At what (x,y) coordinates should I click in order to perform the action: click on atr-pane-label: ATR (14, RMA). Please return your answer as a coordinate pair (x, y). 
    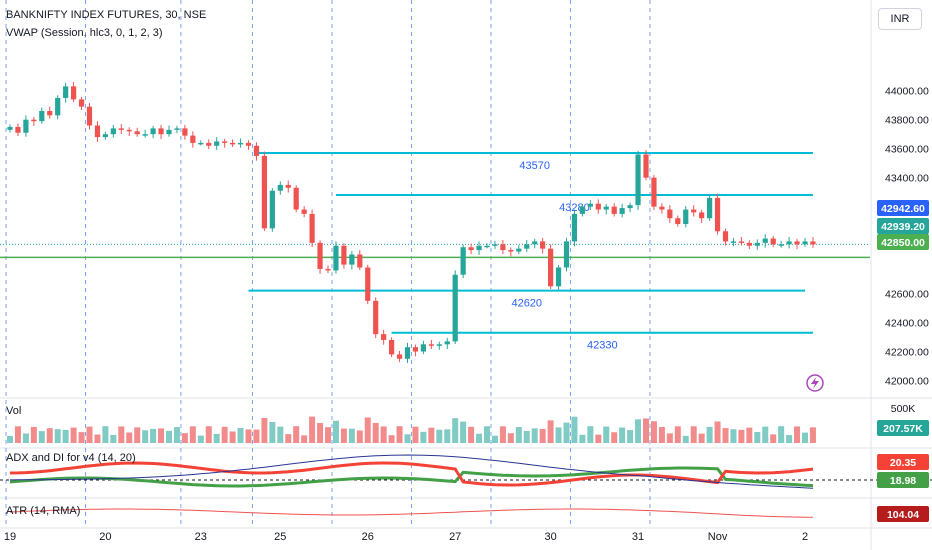
    Looking at the image, I should click on (43, 511).